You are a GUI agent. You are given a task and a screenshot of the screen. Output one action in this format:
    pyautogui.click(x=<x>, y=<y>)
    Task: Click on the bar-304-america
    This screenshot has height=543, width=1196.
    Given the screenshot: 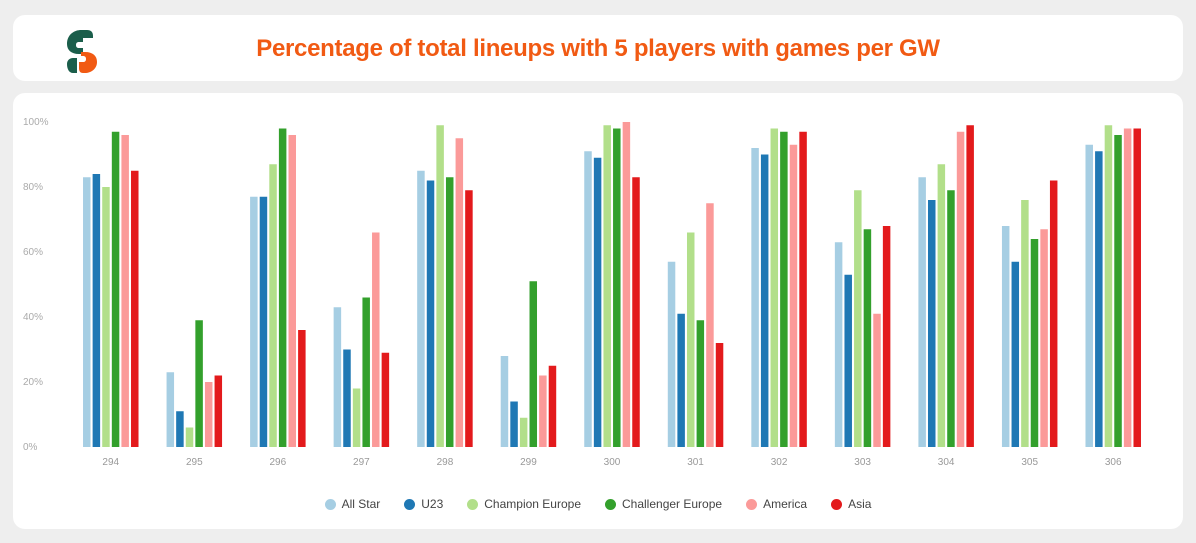 What is the action you would take?
    pyautogui.click(x=960, y=289)
    